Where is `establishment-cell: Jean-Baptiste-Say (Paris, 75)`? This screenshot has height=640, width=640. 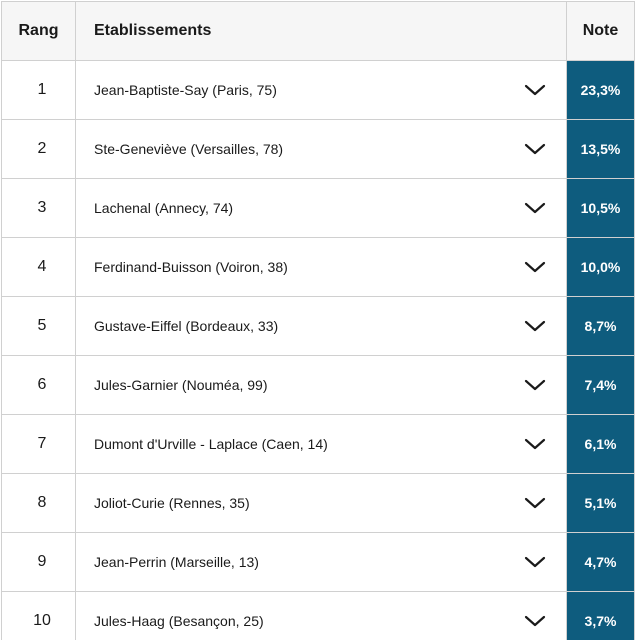
establishment-cell: Jean-Baptiste-Say (Paris, 75) is located at coordinates (321, 90).